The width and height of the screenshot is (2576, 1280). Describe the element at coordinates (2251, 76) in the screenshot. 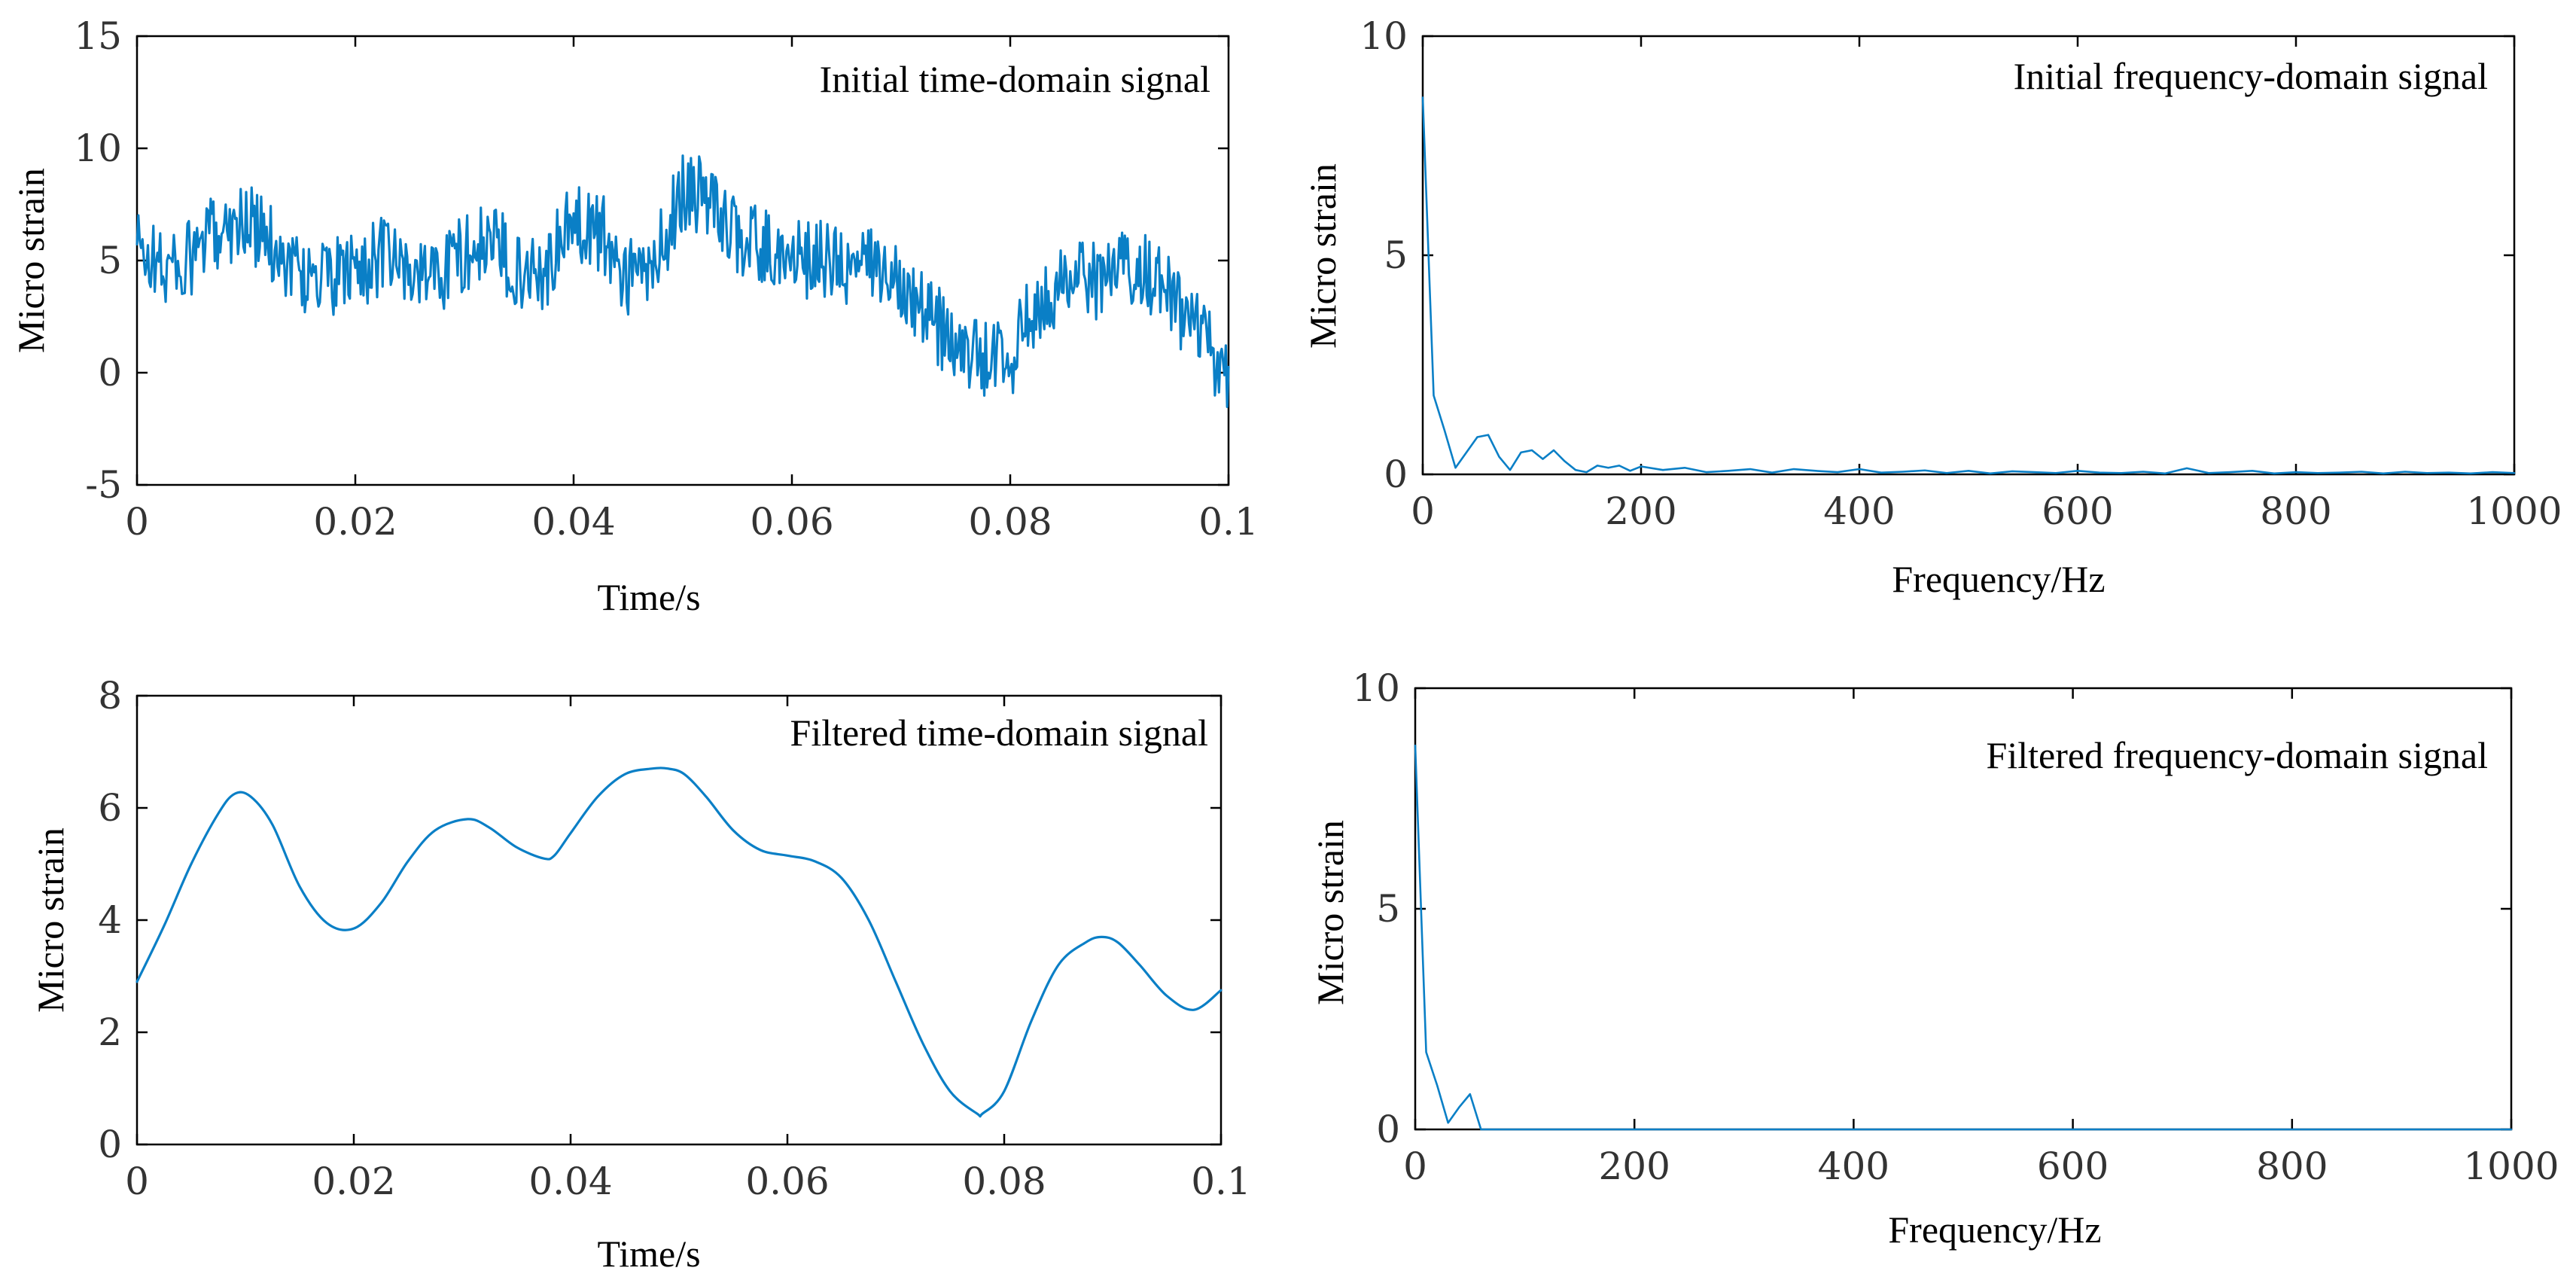

I see `panel-title: Initial frequency-domain signal` at that location.